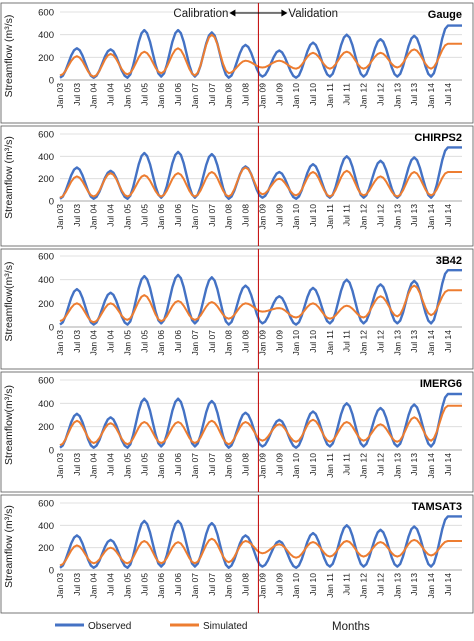 The width and height of the screenshot is (474, 641). I want to click on legend-observed-label: Observed, so click(109, 626).